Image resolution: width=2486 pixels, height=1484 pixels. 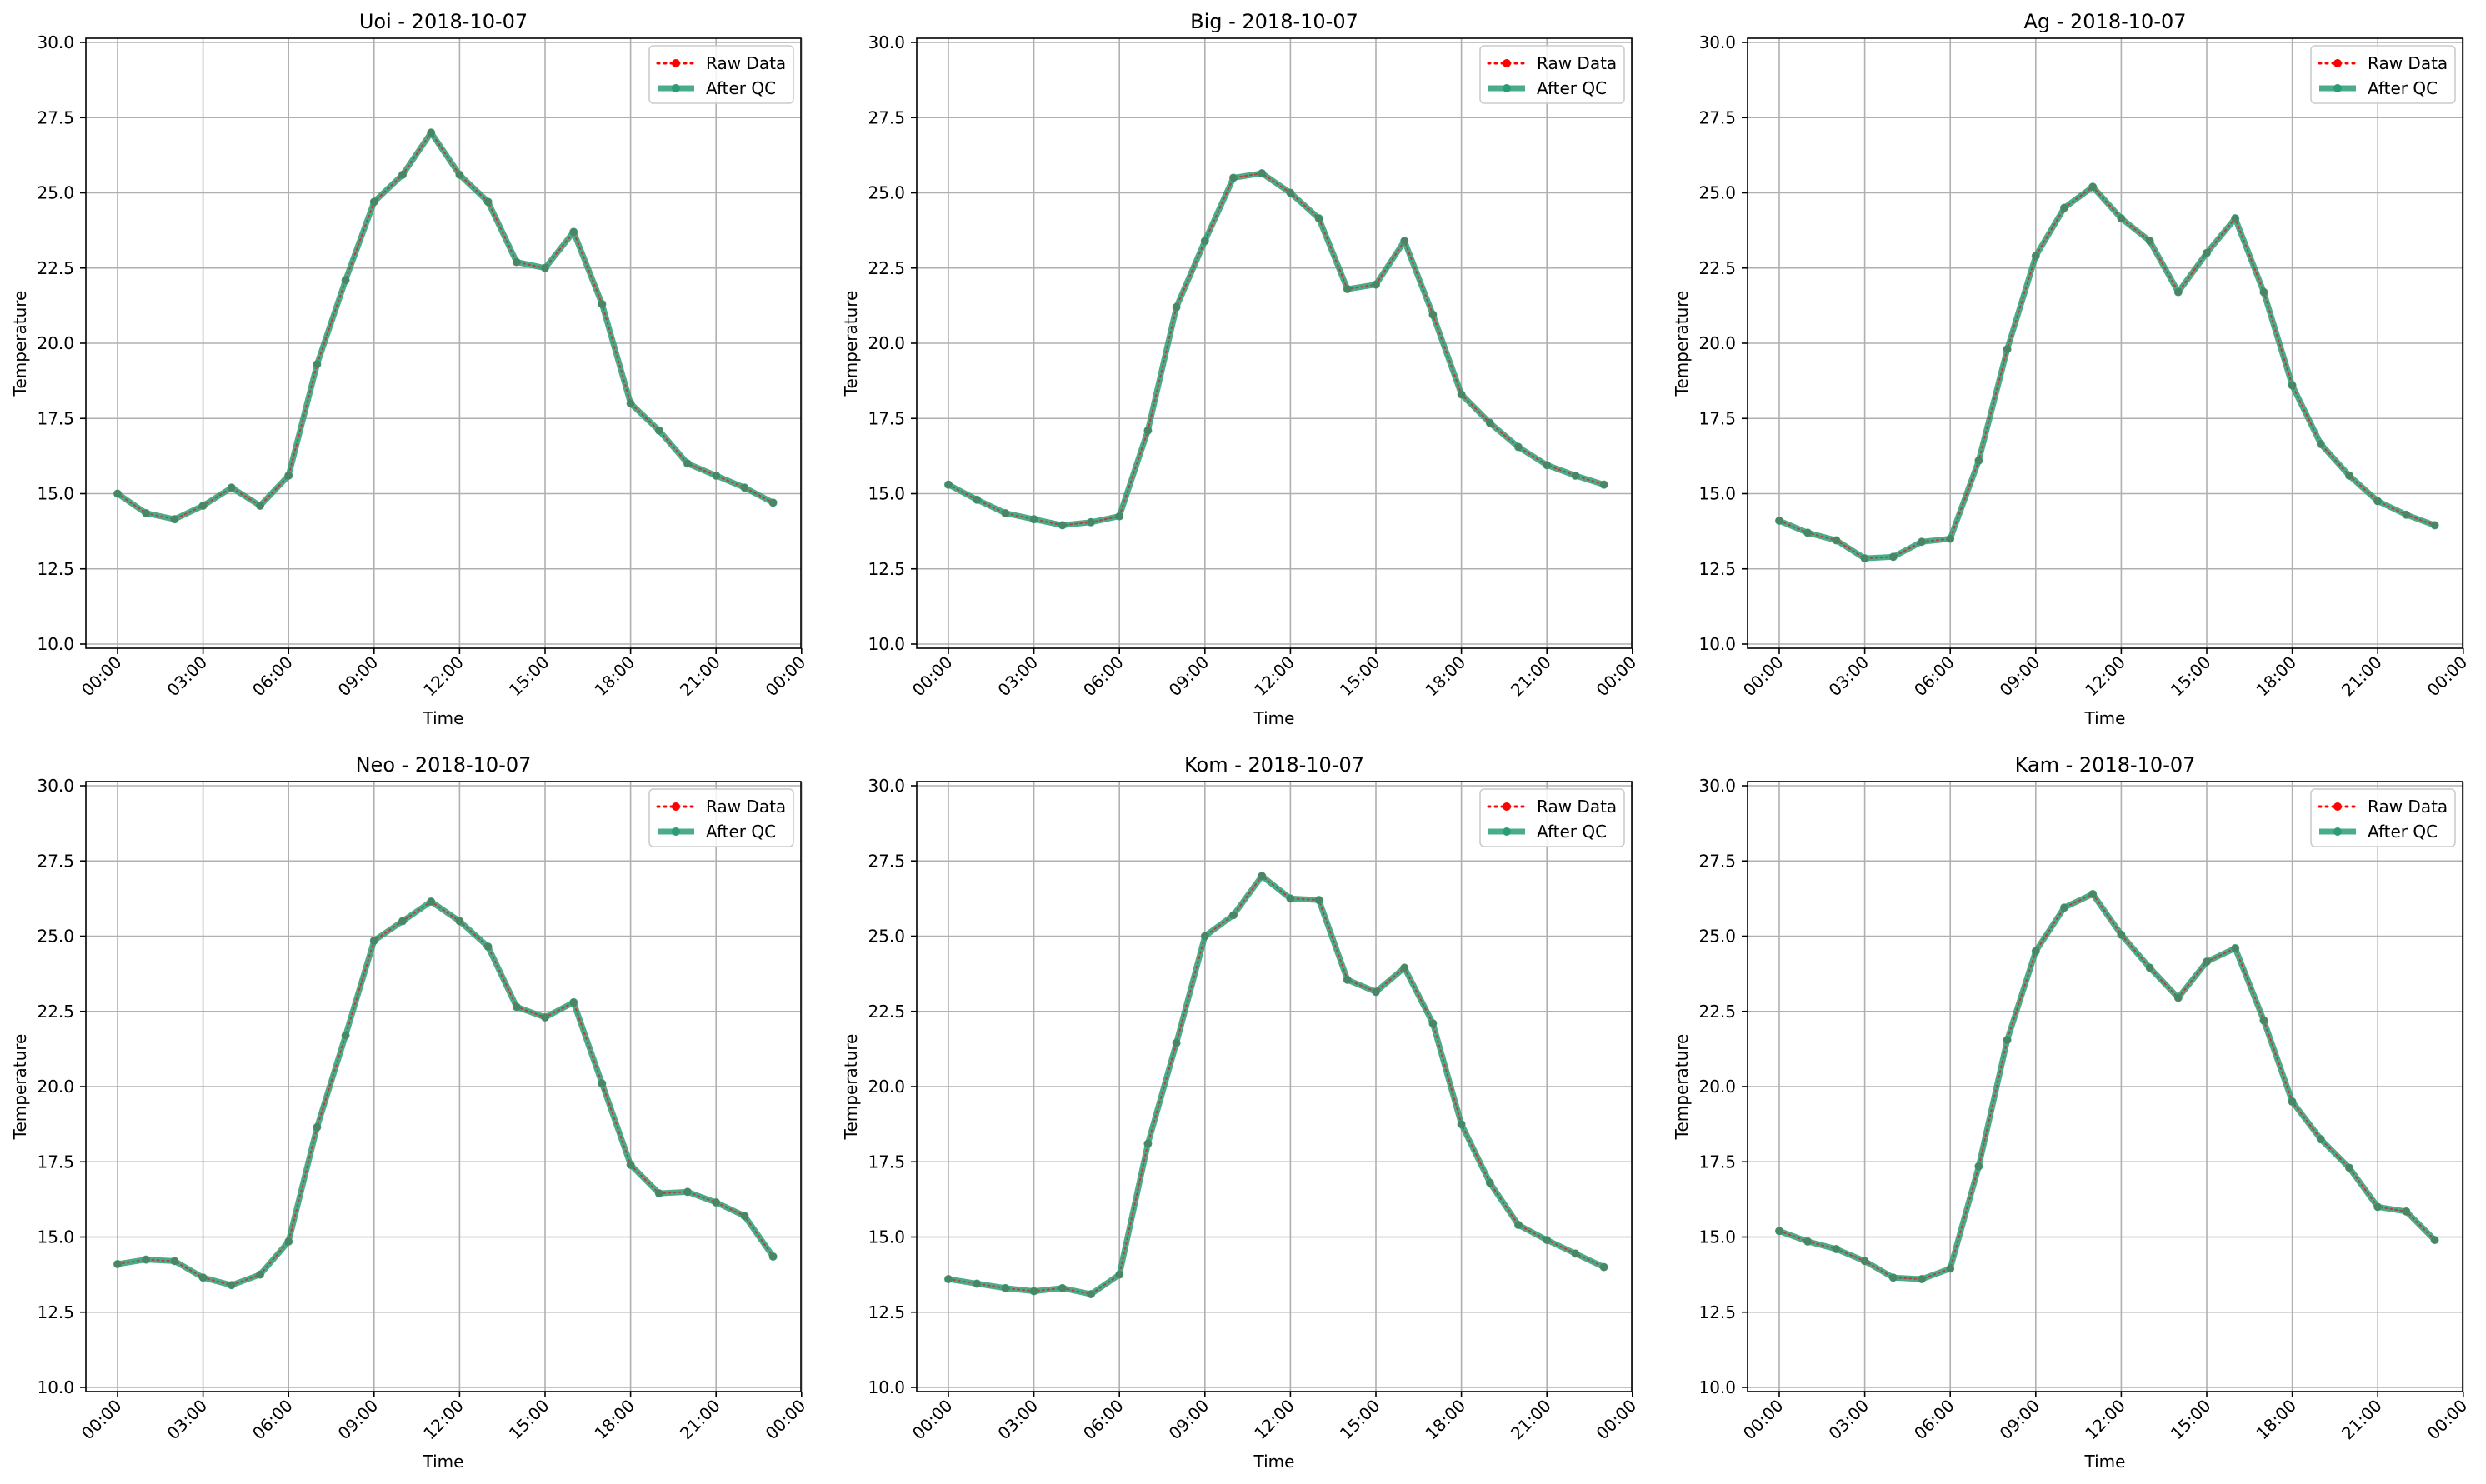 What do you see at coordinates (444, 765) in the screenshot?
I see `subplot-title: Neo - 2018-10-07` at bounding box center [444, 765].